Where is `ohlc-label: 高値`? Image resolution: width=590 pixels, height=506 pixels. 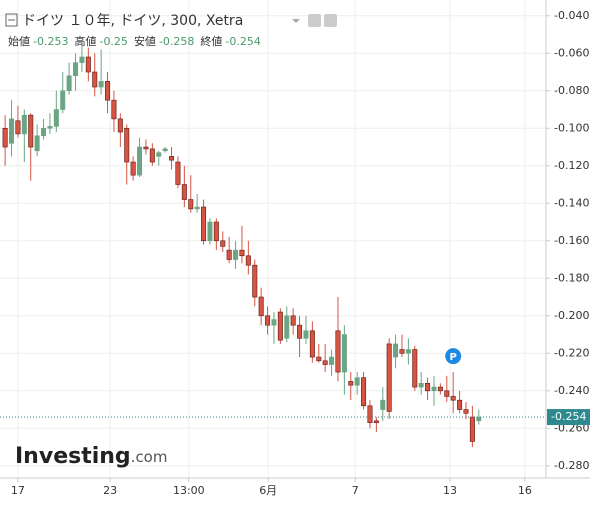
ohlc-label: 高値 is located at coordinates (85, 41).